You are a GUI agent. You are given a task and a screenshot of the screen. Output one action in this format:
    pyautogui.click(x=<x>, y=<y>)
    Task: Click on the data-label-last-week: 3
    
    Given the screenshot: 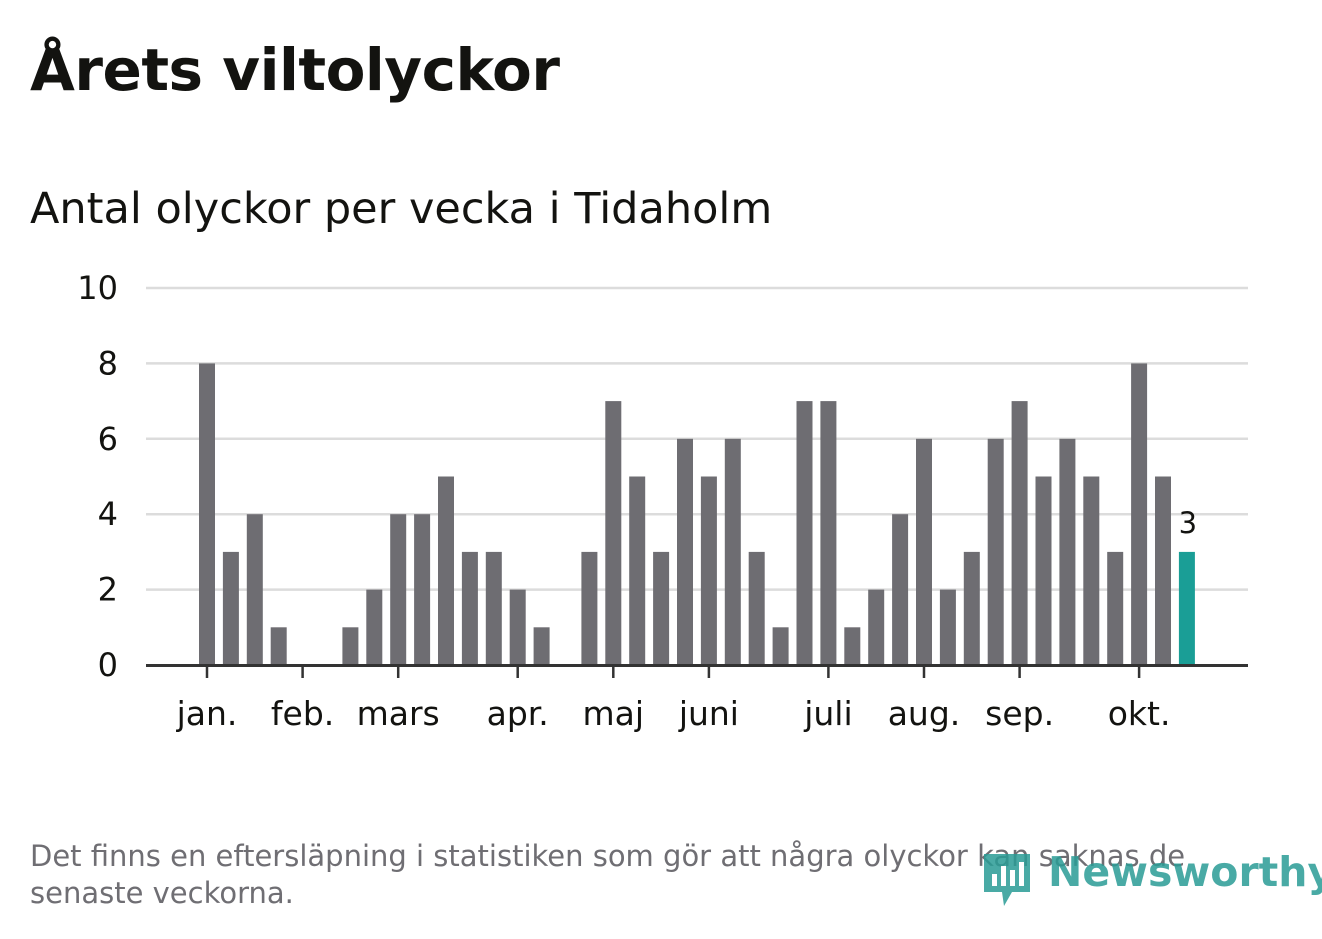 What is the action you would take?
    pyautogui.click(x=1188, y=523)
    